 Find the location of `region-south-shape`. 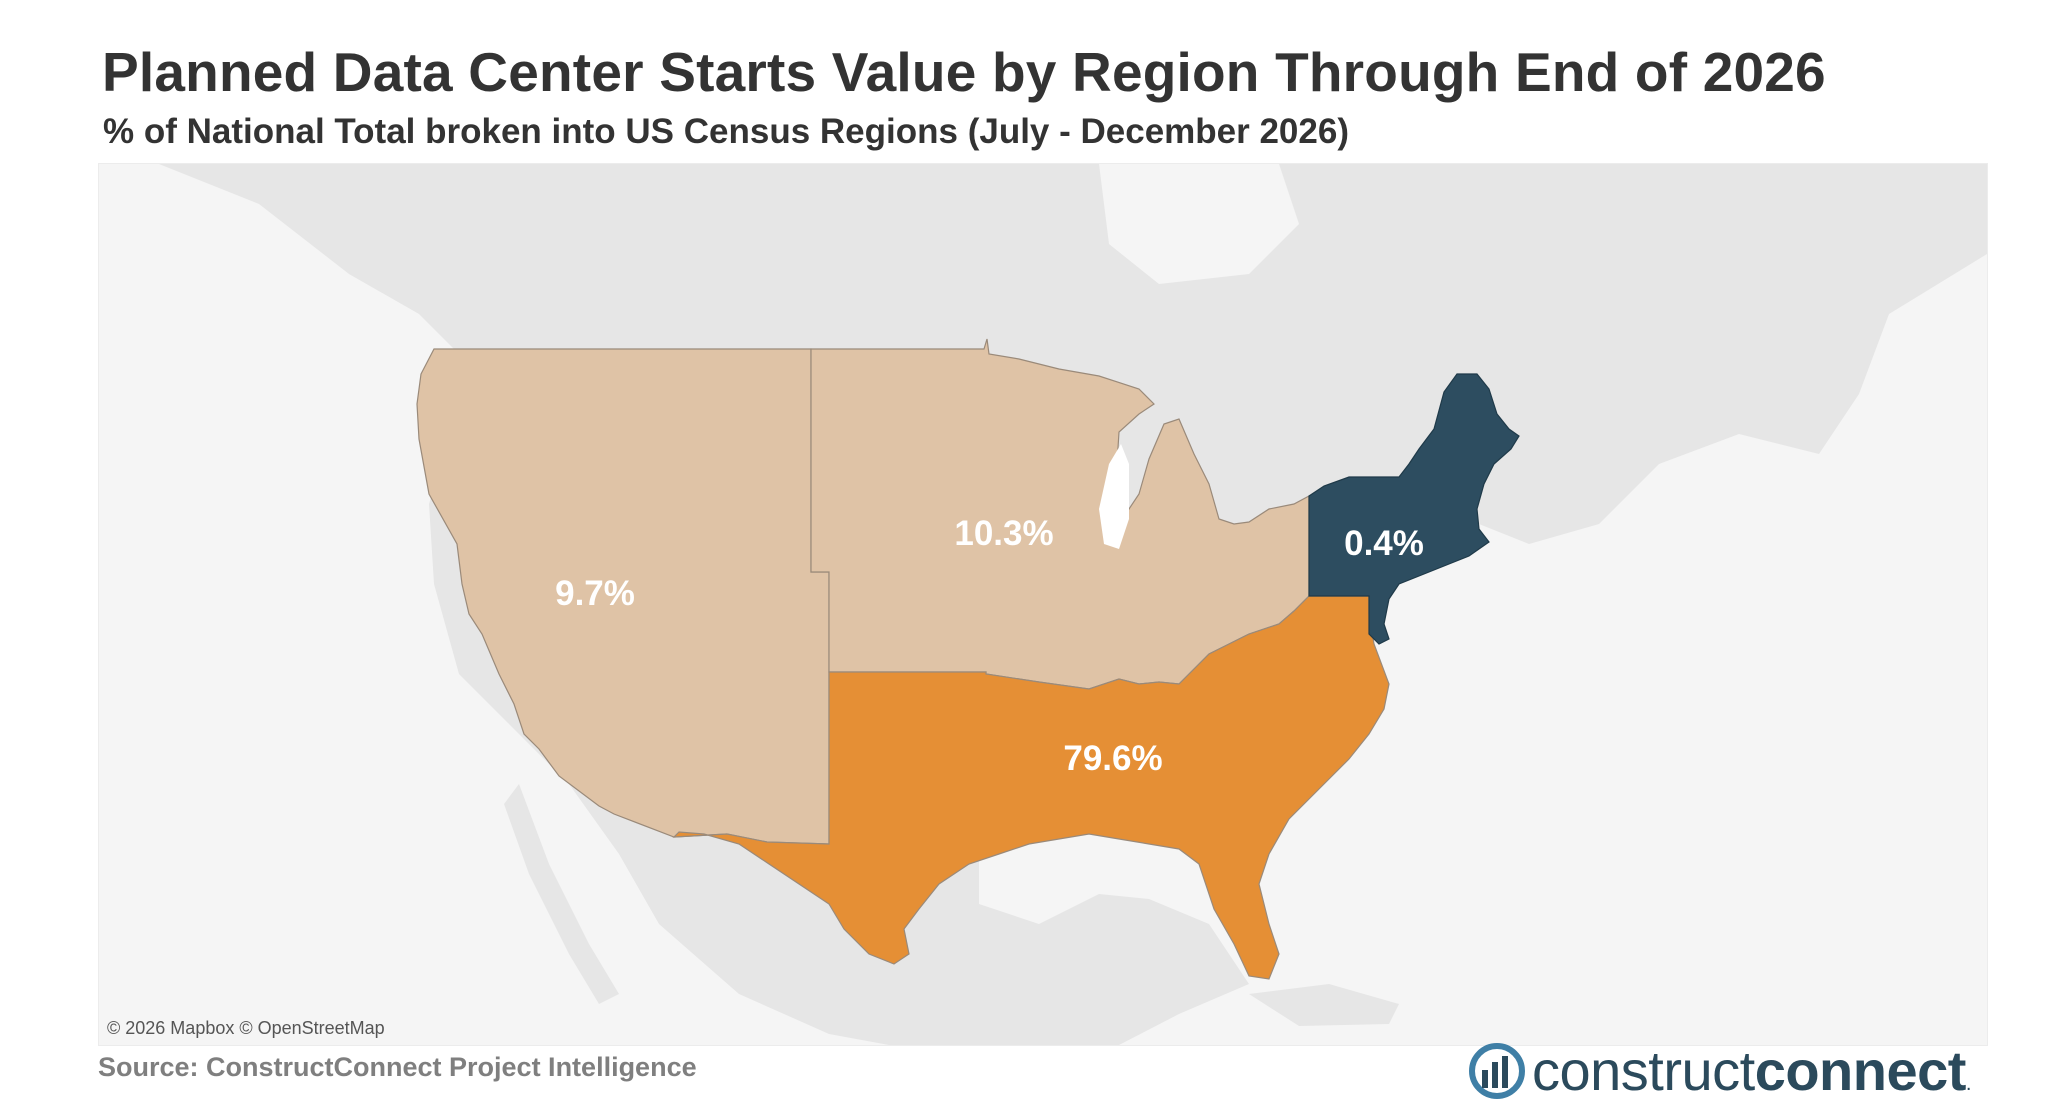

region-south-shape is located at coordinates (1031, 787).